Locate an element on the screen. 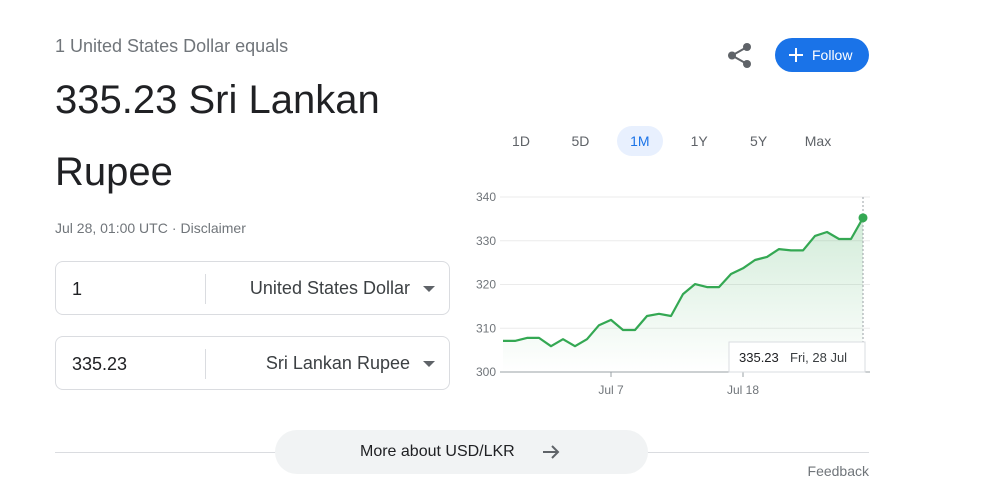  y-tick-label: 330 is located at coordinates (486, 241).